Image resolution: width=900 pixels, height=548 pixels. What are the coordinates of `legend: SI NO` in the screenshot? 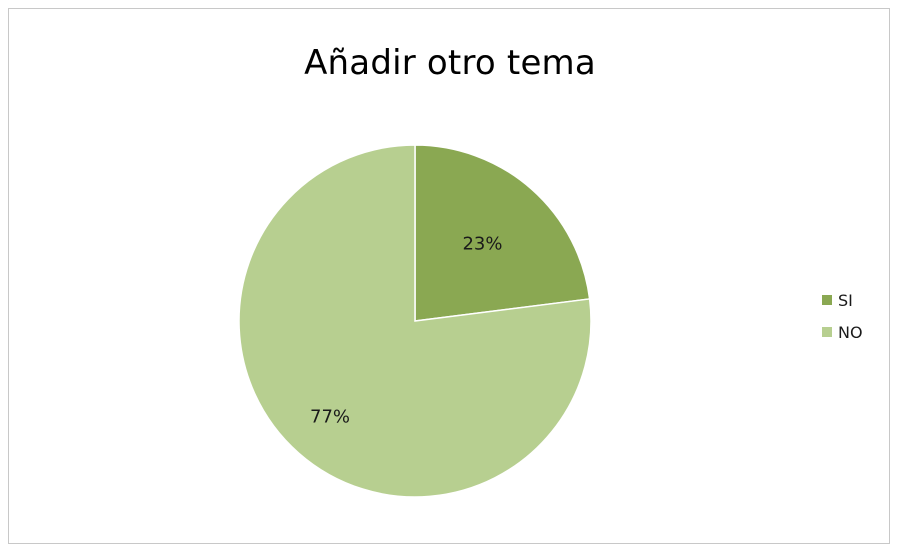 It's located at (842, 321).